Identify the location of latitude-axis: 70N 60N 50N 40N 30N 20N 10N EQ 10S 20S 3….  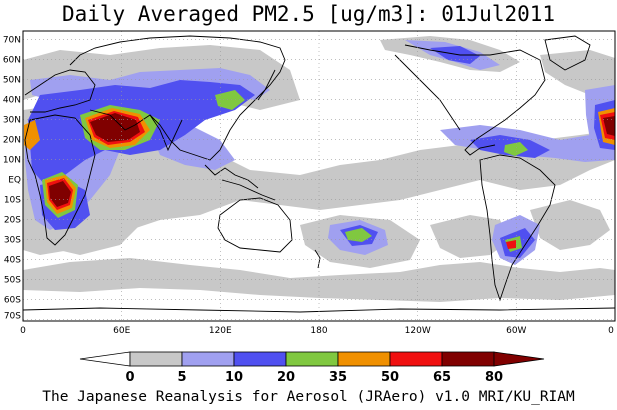
(12, 179).